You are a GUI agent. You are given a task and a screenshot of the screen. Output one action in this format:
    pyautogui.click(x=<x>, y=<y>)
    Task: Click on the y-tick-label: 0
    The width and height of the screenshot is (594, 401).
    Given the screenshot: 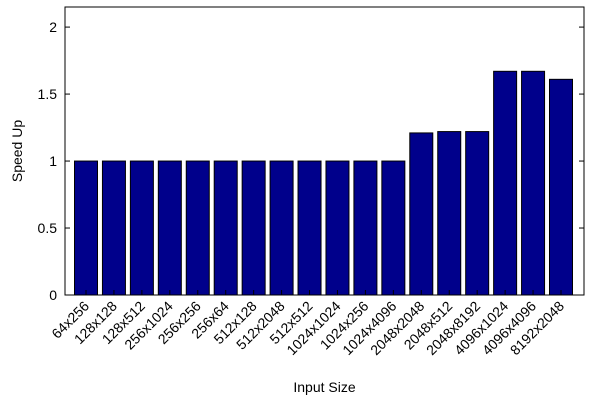 What is the action you would take?
    pyautogui.click(x=53, y=295)
    